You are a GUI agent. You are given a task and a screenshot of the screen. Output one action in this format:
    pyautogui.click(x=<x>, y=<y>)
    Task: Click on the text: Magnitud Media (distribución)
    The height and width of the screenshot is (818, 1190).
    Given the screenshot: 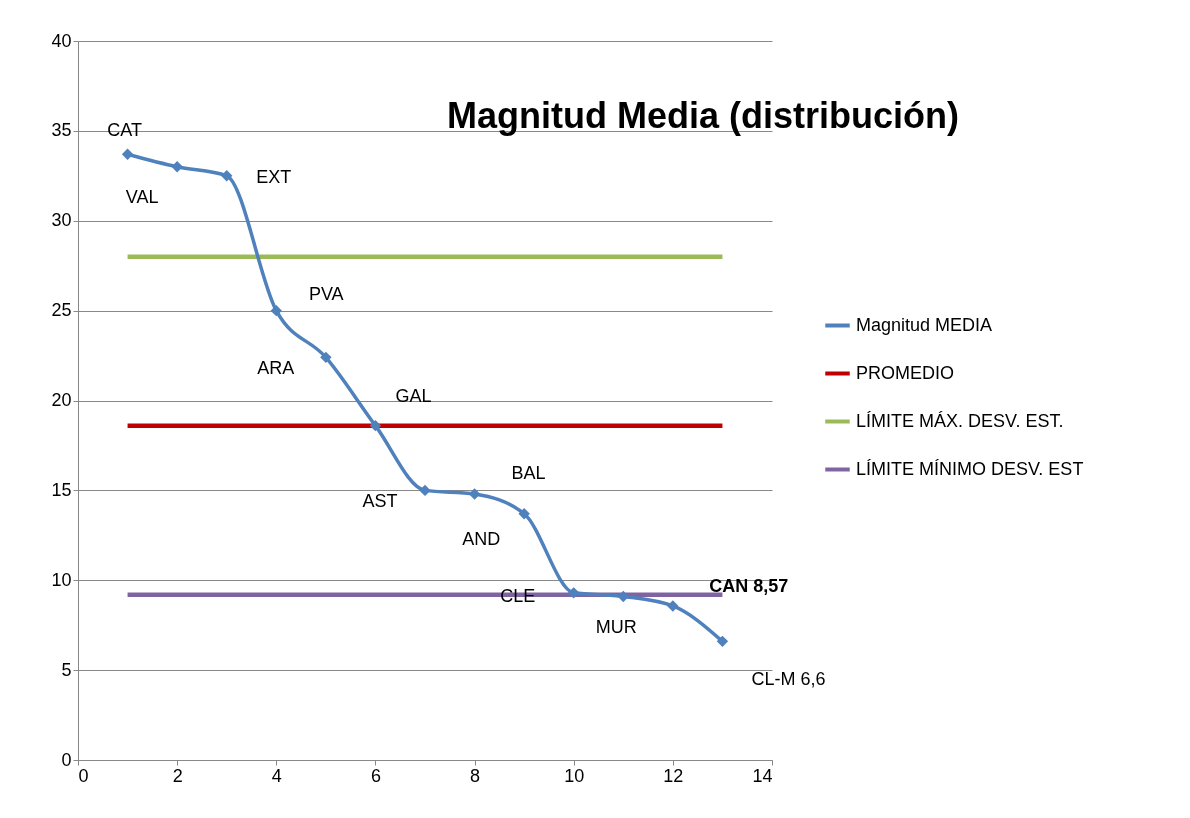 What is the action you would take?
    pyautogui.click(x=703, y=115)
    